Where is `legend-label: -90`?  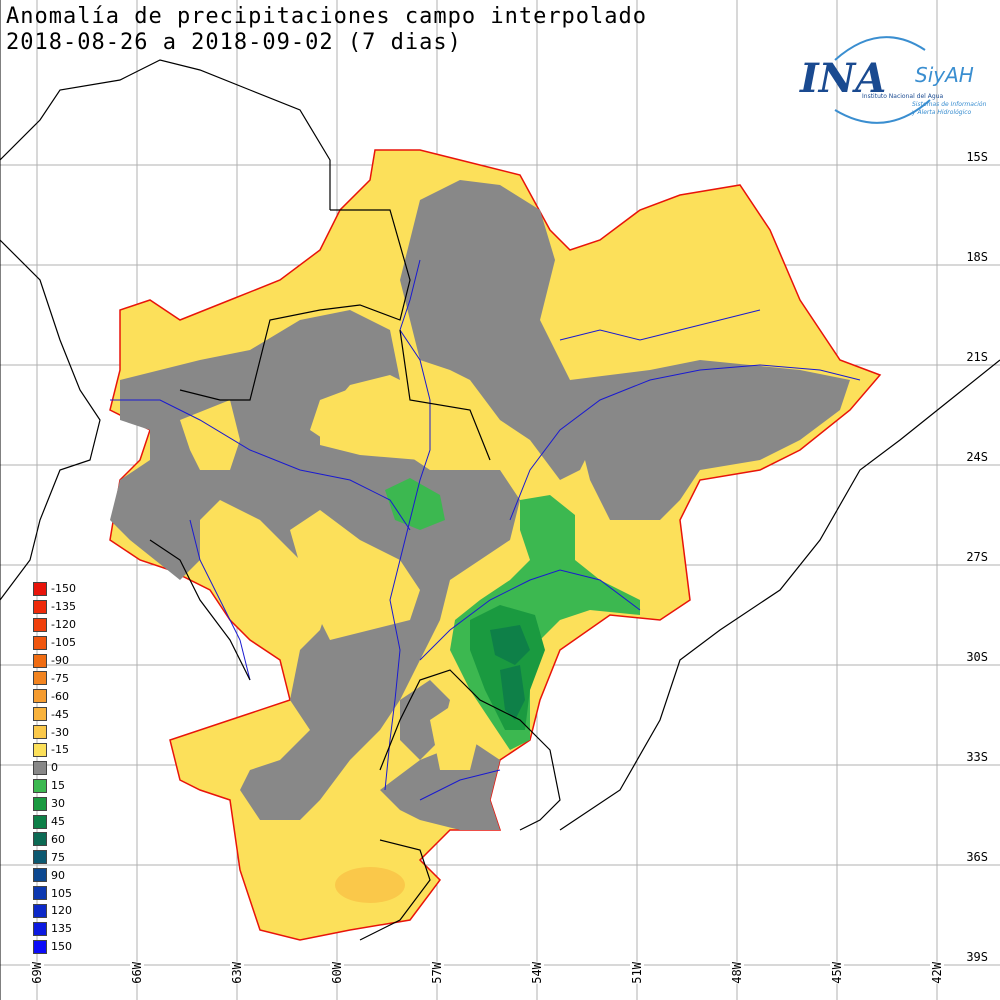 legend-label: -90 is located at coordinates (60, 660).